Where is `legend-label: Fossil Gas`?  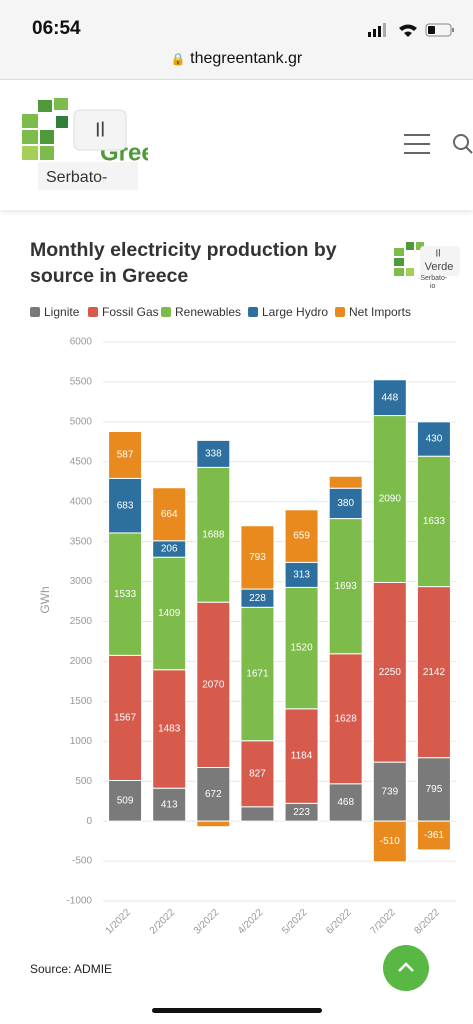 legend-label: Fossil Gas is located at coordinates (130, 312).